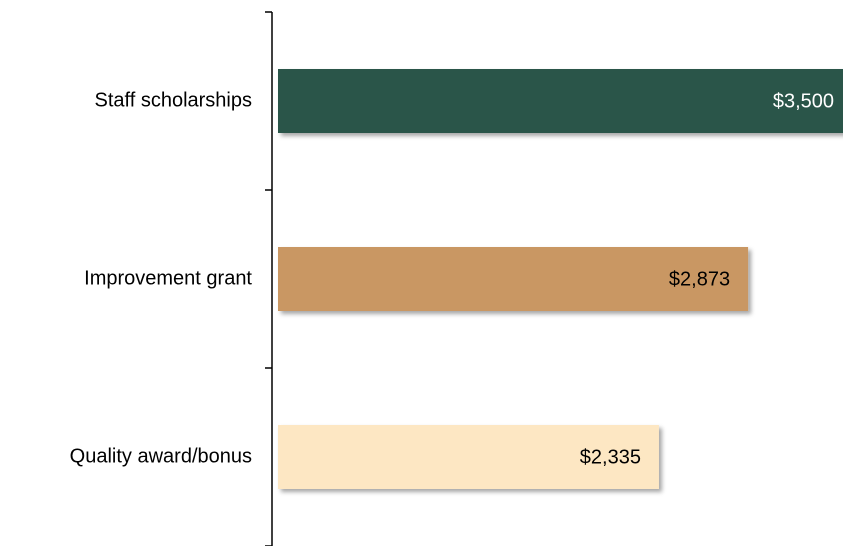 The height and width of the screenshot is (546, 843). What do you see at coordinates (174, 100) in the screenshot?
I see `category-label: Staff scholarships` at bounding box center [174, 100].